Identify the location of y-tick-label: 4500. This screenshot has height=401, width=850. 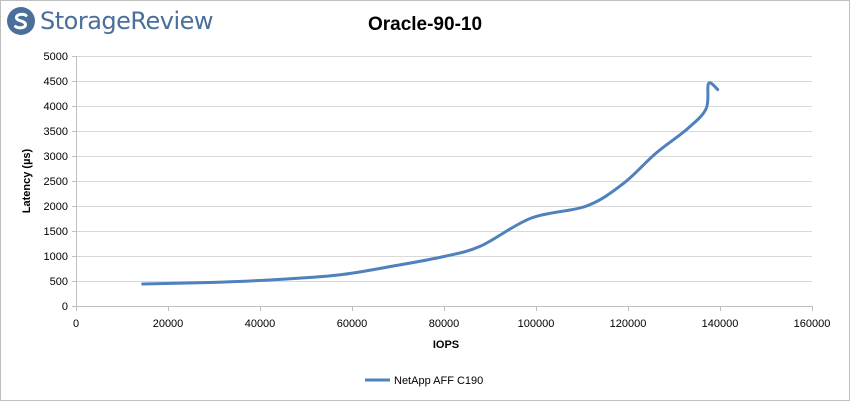
(56, 82).